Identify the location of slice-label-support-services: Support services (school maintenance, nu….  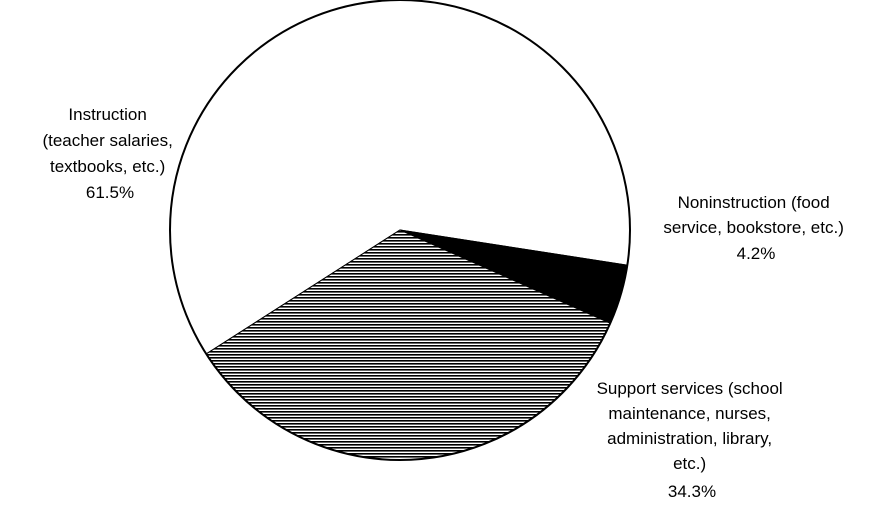
(692, 440).